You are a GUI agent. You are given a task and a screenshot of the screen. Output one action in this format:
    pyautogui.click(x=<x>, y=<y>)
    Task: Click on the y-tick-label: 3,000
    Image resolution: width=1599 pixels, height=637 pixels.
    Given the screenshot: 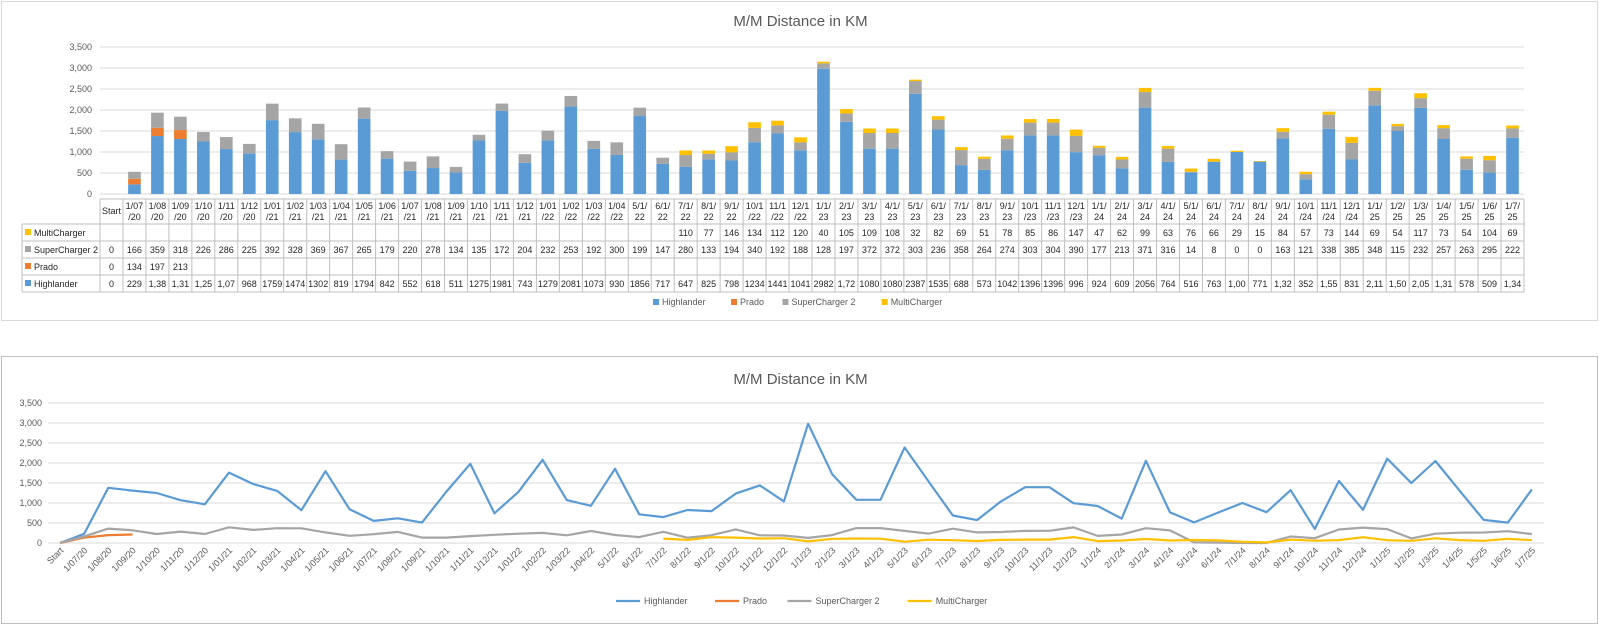 What is the action you would take?
    pyautogui.click(x=80, y=68)
    